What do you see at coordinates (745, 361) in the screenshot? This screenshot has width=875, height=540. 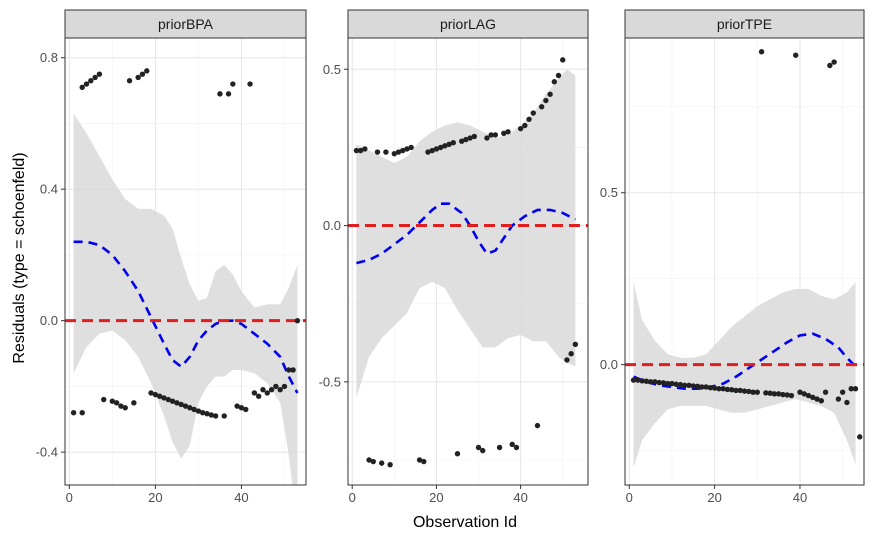 I see `smooth-line` at bounding box center [745, 361].